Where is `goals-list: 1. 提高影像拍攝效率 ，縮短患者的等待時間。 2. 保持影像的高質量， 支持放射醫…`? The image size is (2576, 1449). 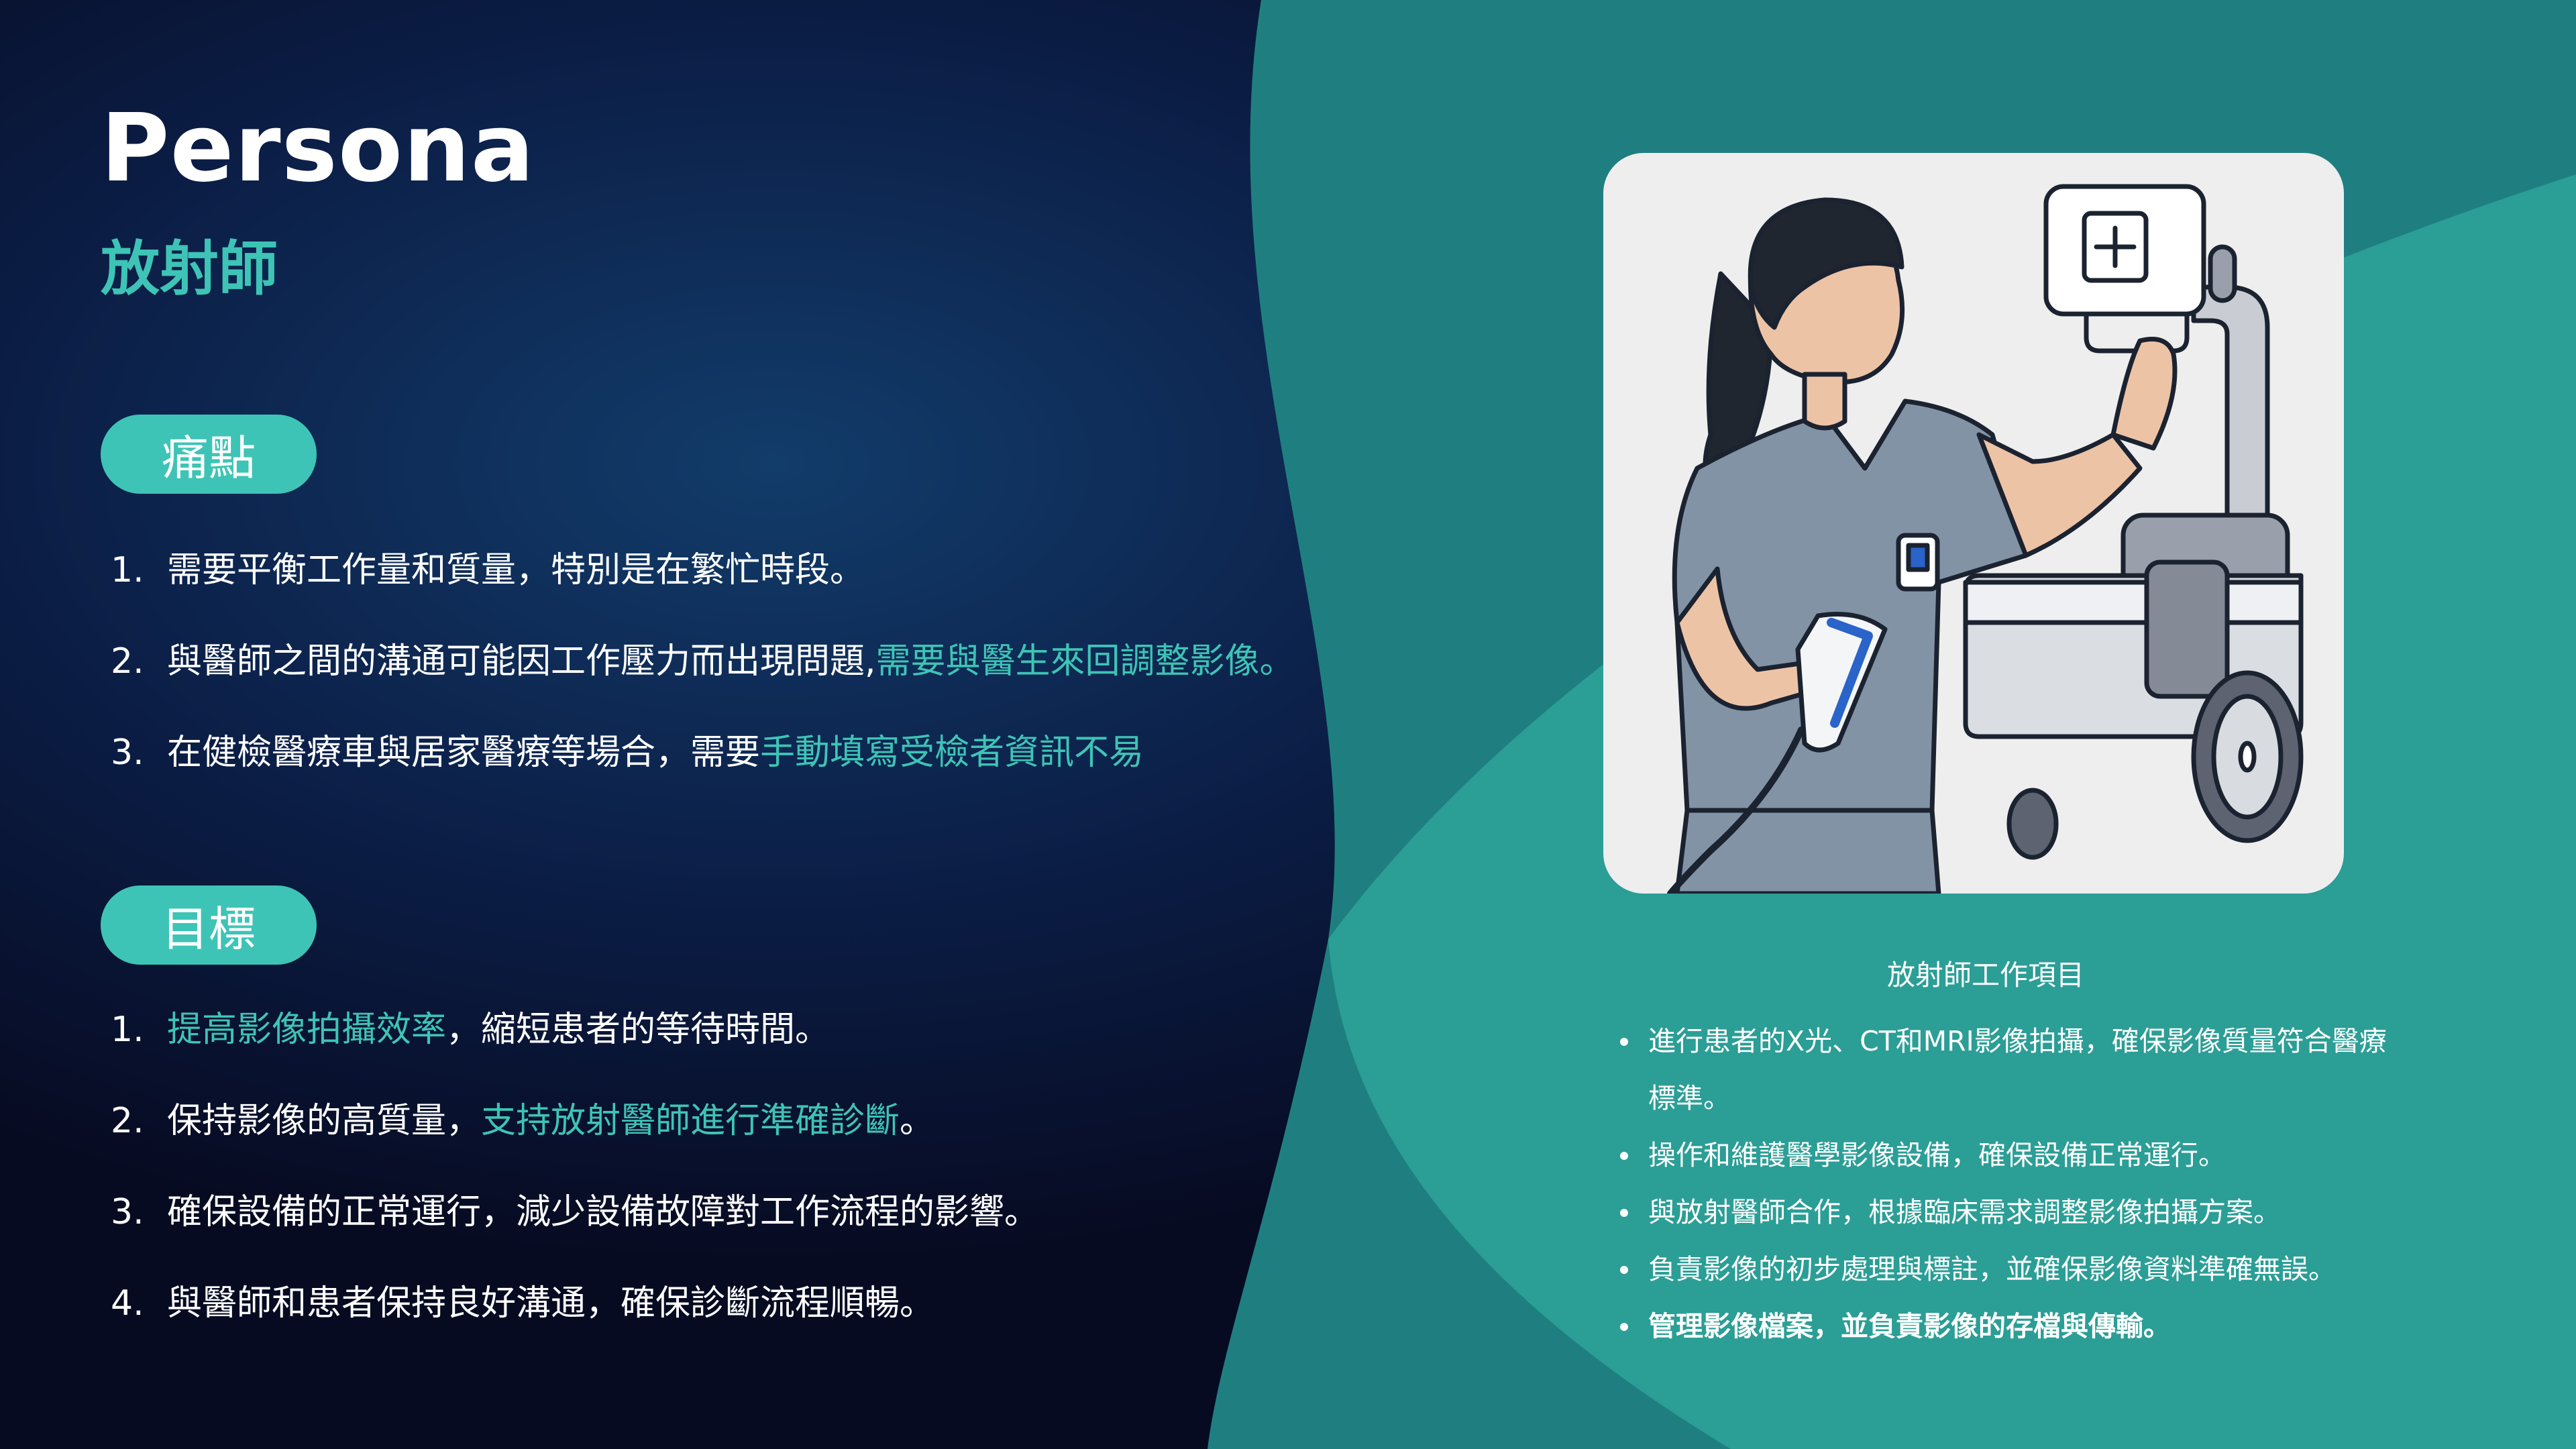 goals-list: 1. 提高影像拍攝效率 ，縮短患者的等待時間。 2. 保持影像的高質量， 支持放射醫… is located at coordinates (575, 1192).